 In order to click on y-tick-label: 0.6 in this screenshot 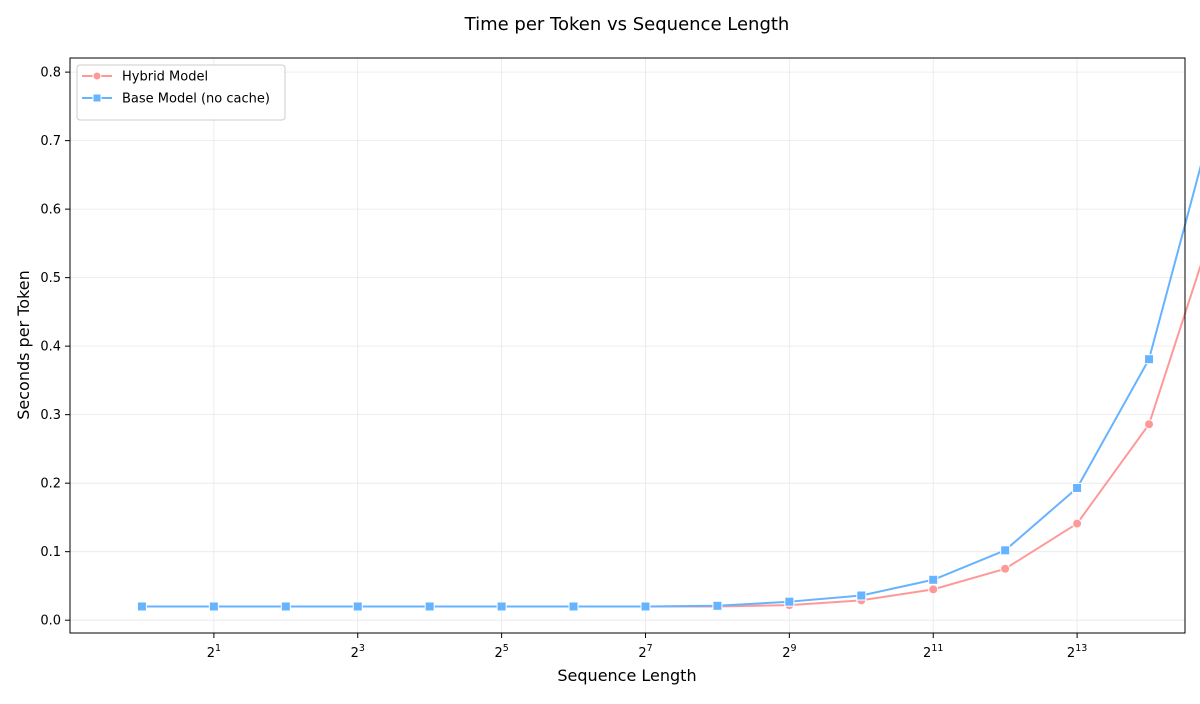, I will do `click(50, 210)`.